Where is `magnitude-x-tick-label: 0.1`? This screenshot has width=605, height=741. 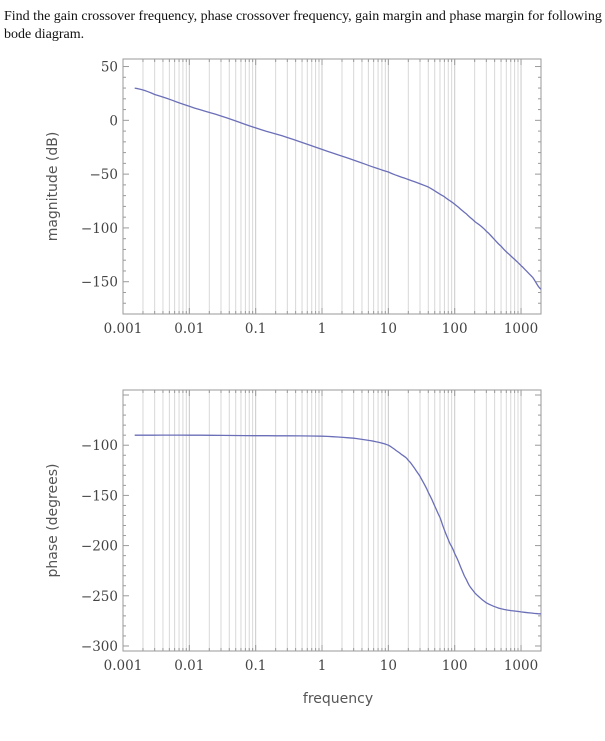
magnitude-x-tick-label: 0.1 is located at coordinates (255, 329).